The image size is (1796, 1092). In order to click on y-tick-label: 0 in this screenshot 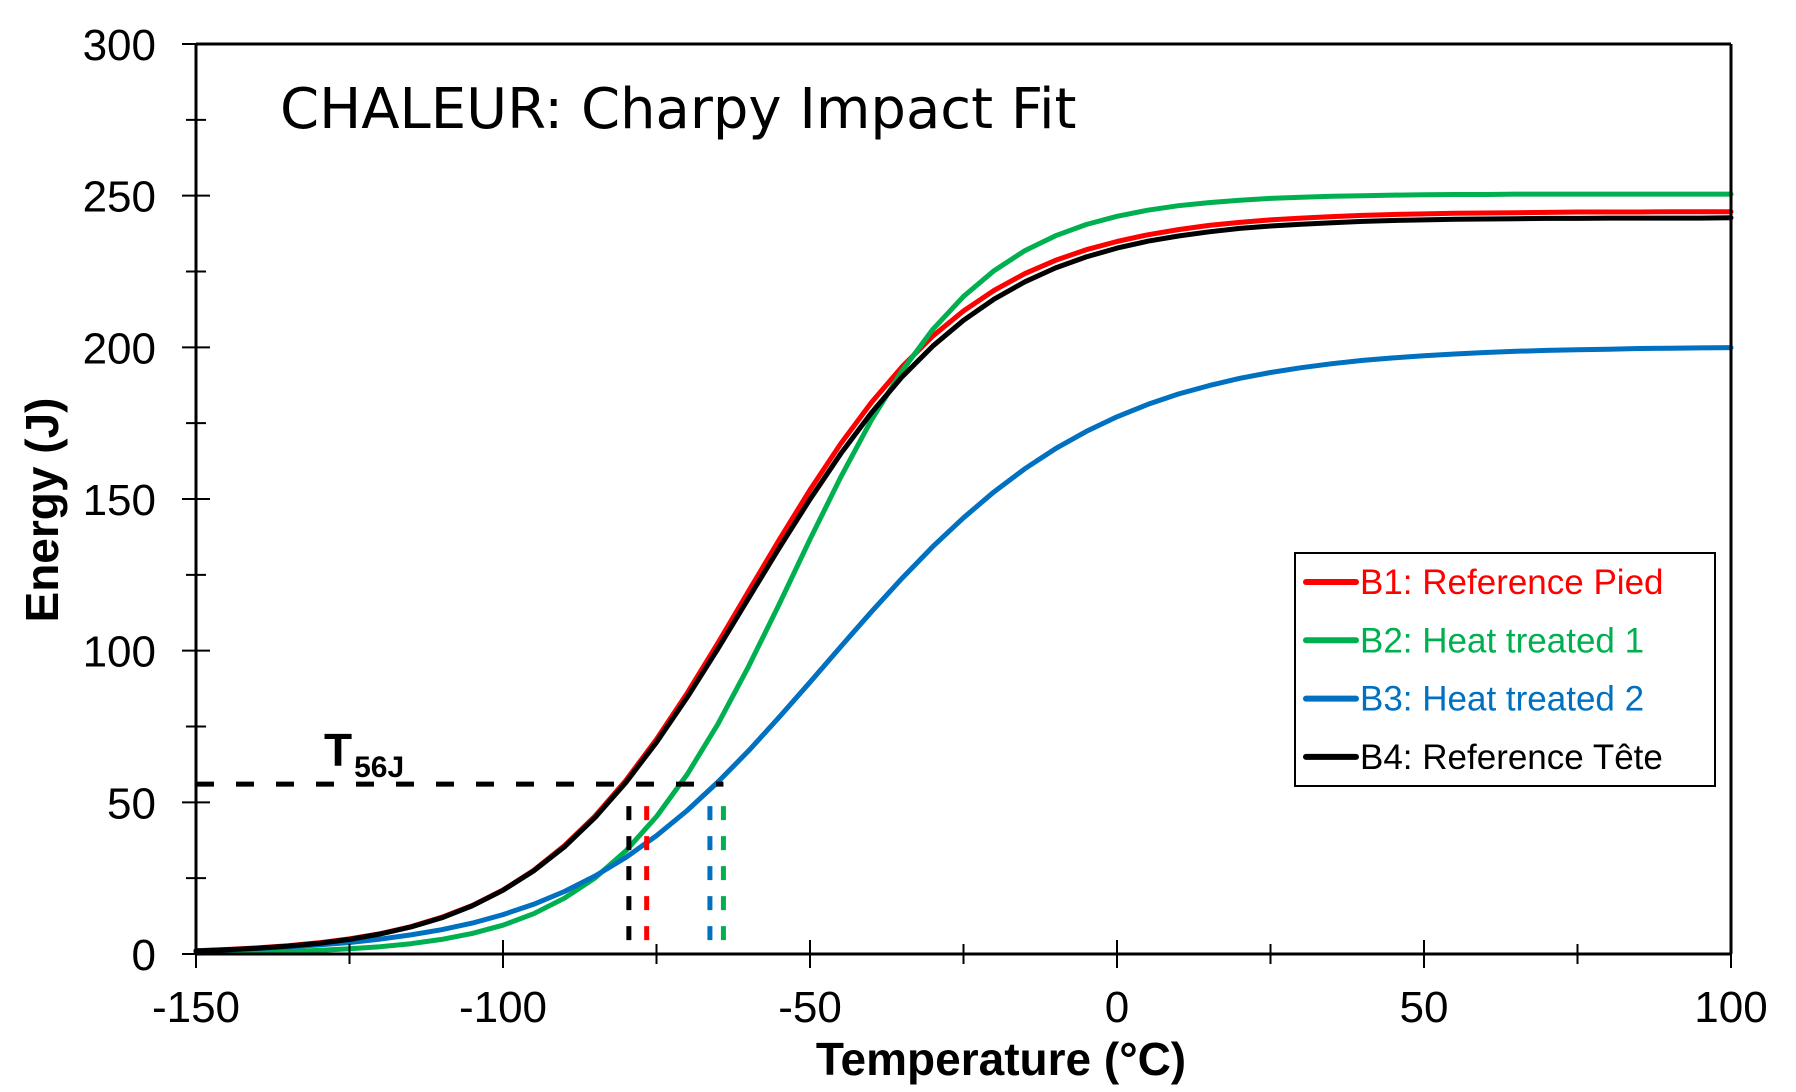, I will do `click(144, 955)`.